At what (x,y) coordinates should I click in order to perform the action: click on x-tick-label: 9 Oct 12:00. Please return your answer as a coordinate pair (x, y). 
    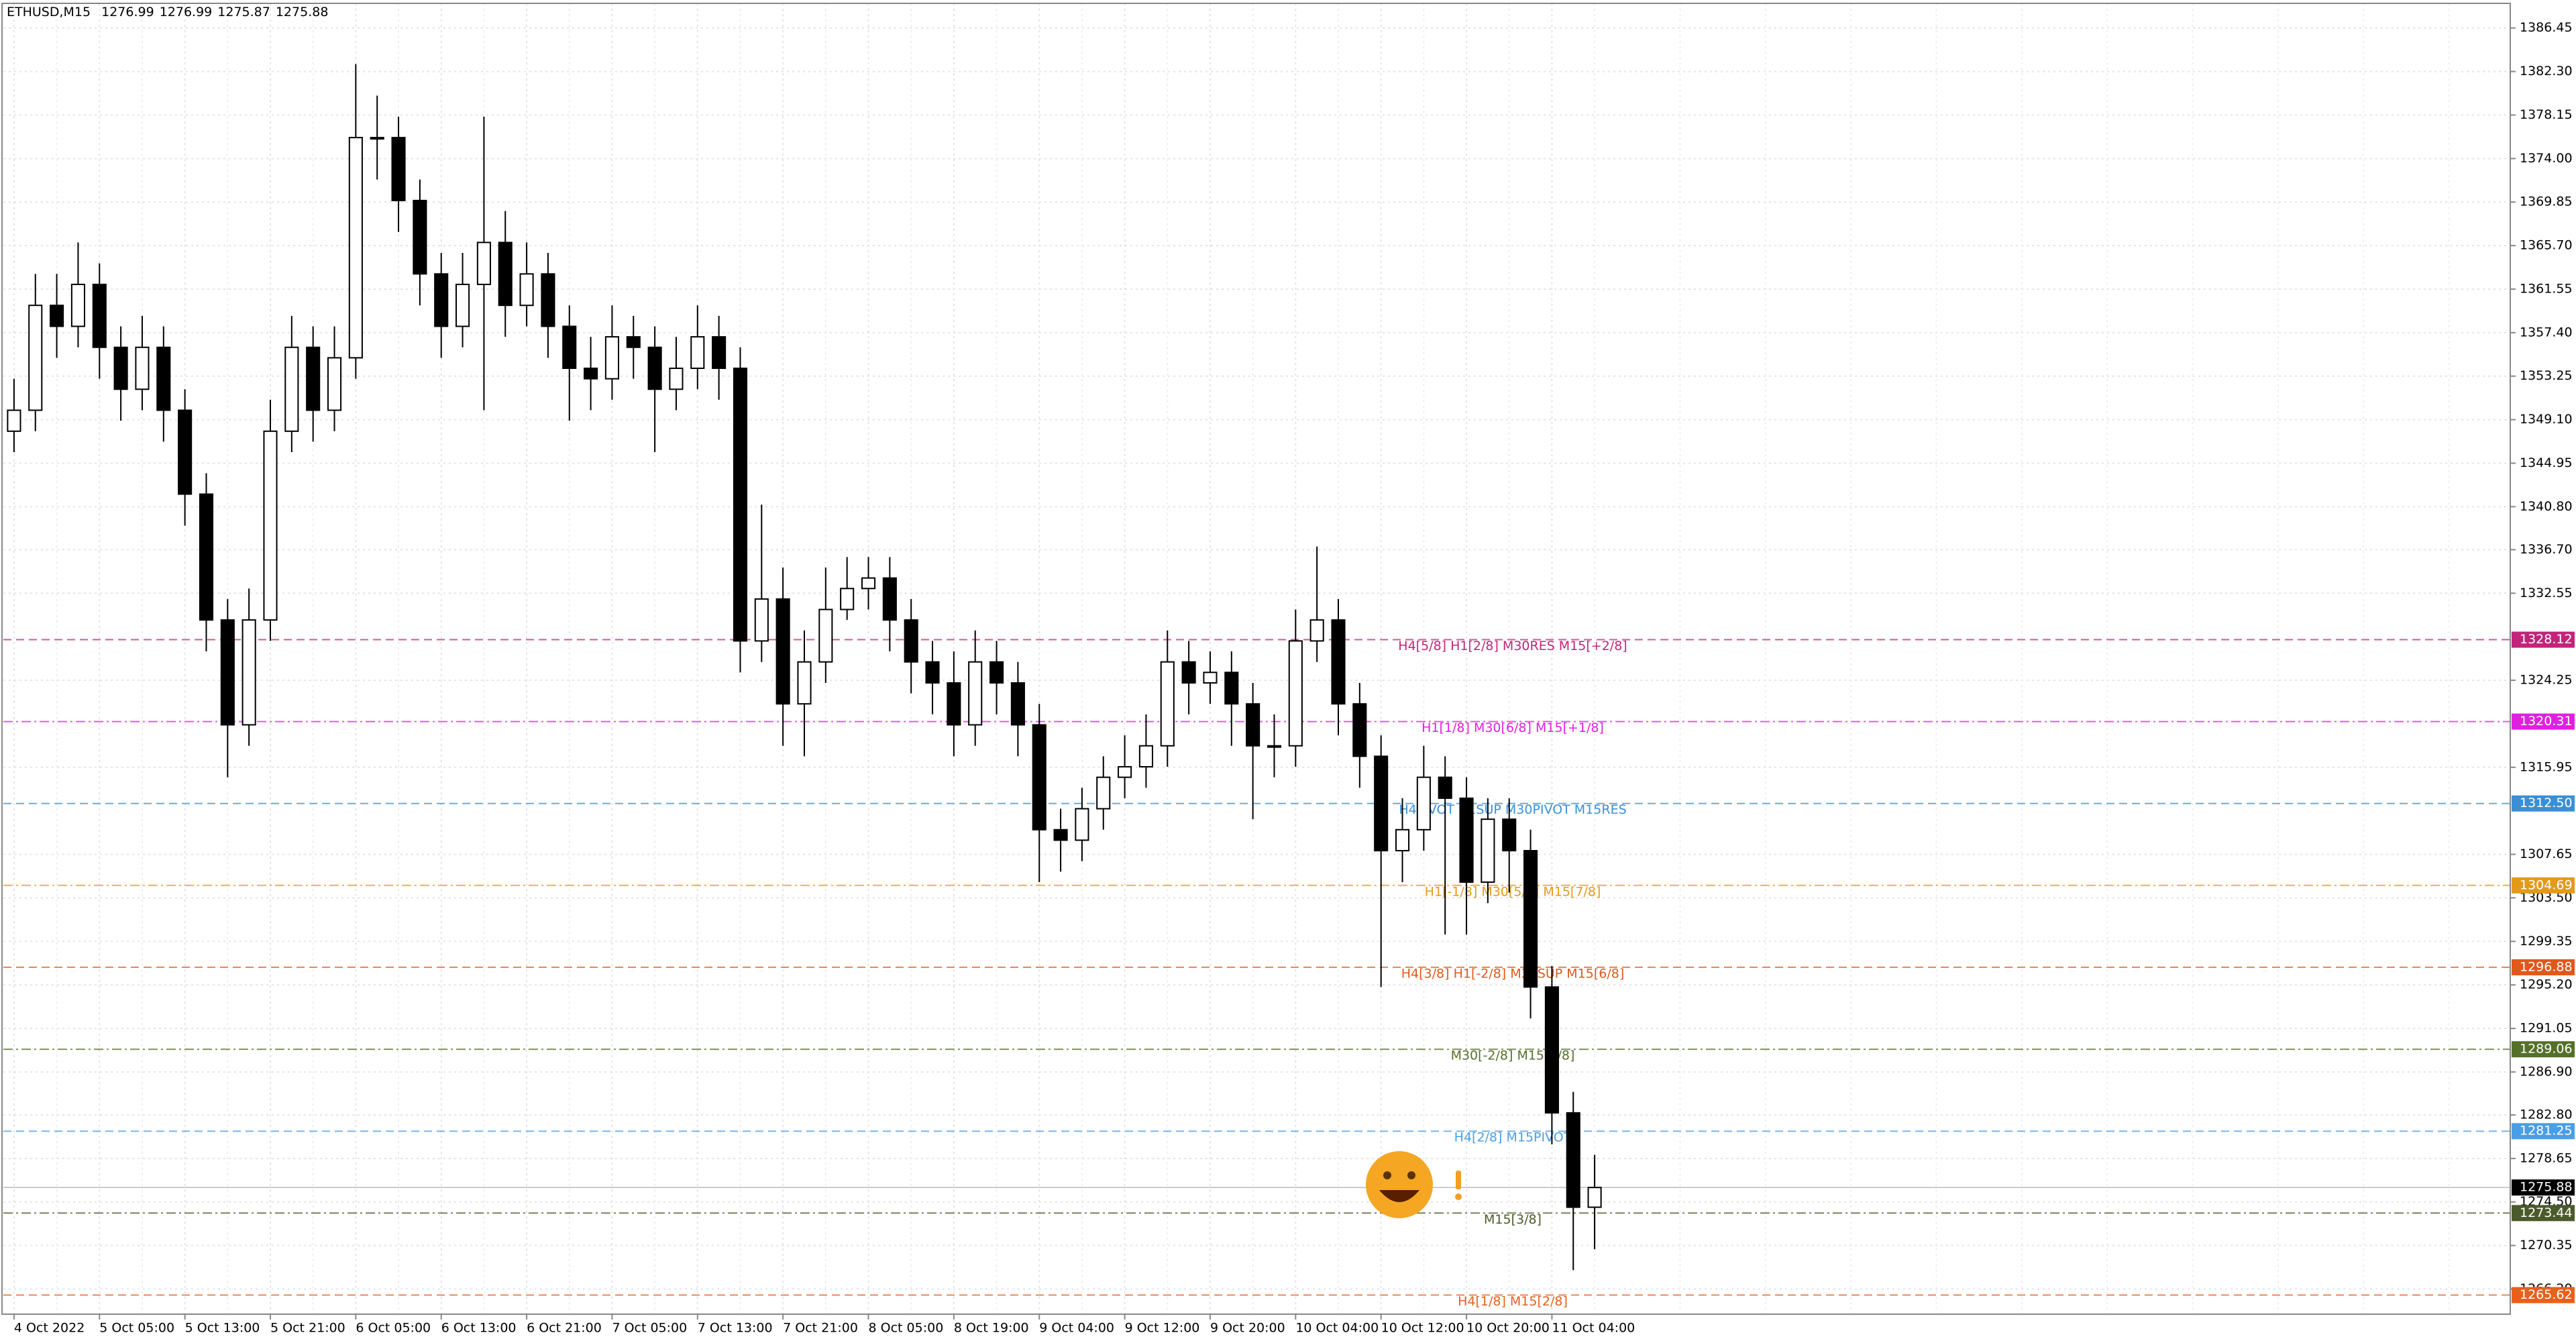
    Looking at the image, I should click on (1162, 1328).